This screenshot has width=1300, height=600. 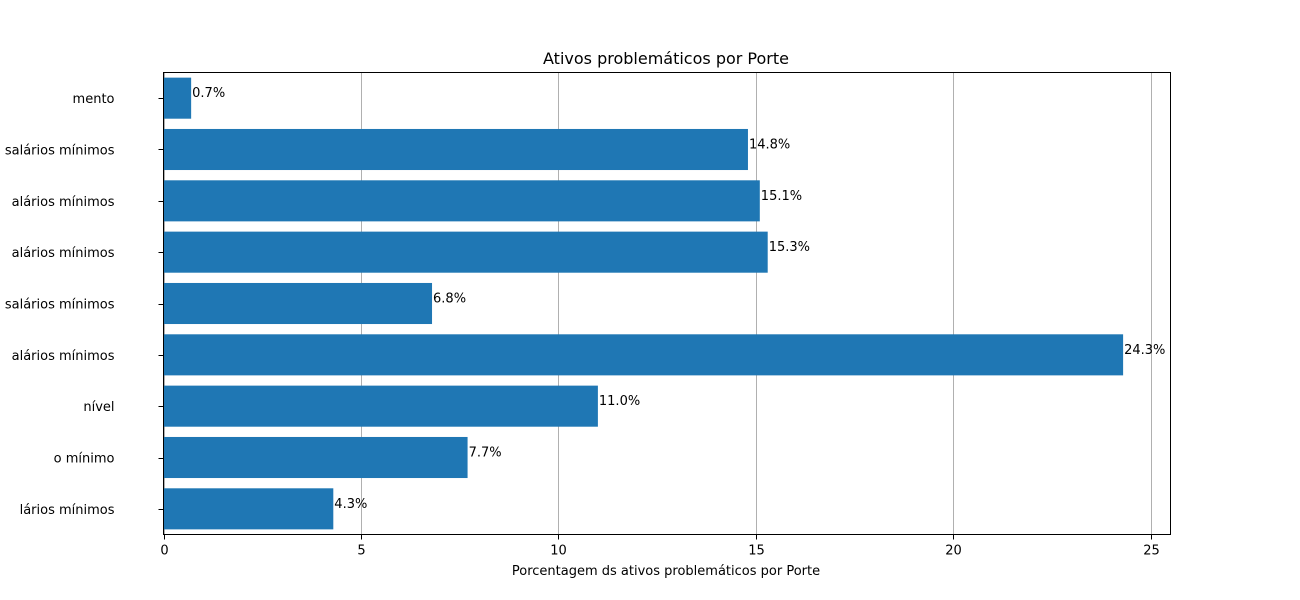 What do you see at coordinates (789, 247) in the screenshot?
I see `bar-value-label: 15.3%` at bounding box center [789, 247].